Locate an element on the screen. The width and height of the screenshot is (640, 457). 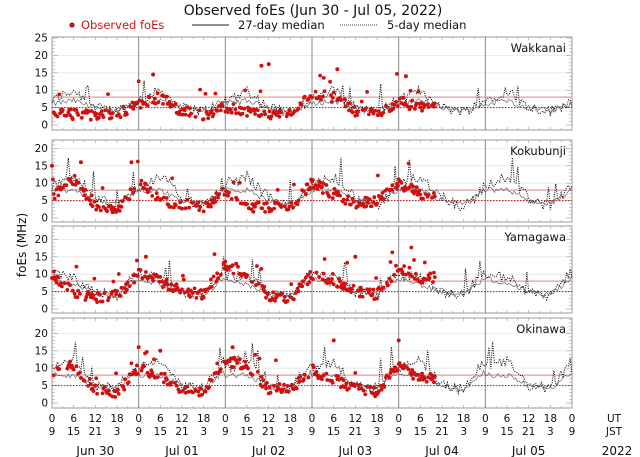
y-tick-label: 0 is located at coordinates (44, 310).